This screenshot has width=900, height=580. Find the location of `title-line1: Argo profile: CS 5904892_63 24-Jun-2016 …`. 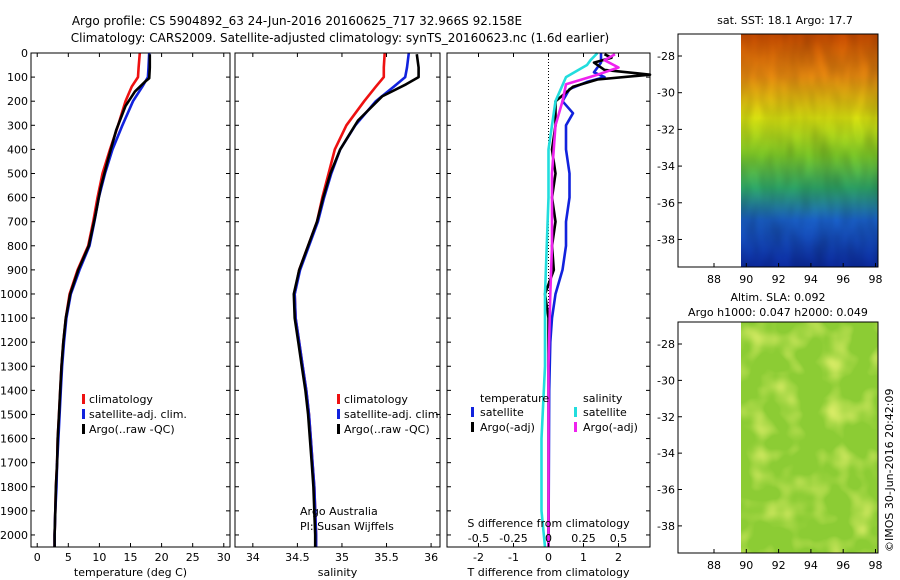

title-line1: Argo profile: CS 5904892_63 24-Jun-2016 … is located at coordinates (297, 21).